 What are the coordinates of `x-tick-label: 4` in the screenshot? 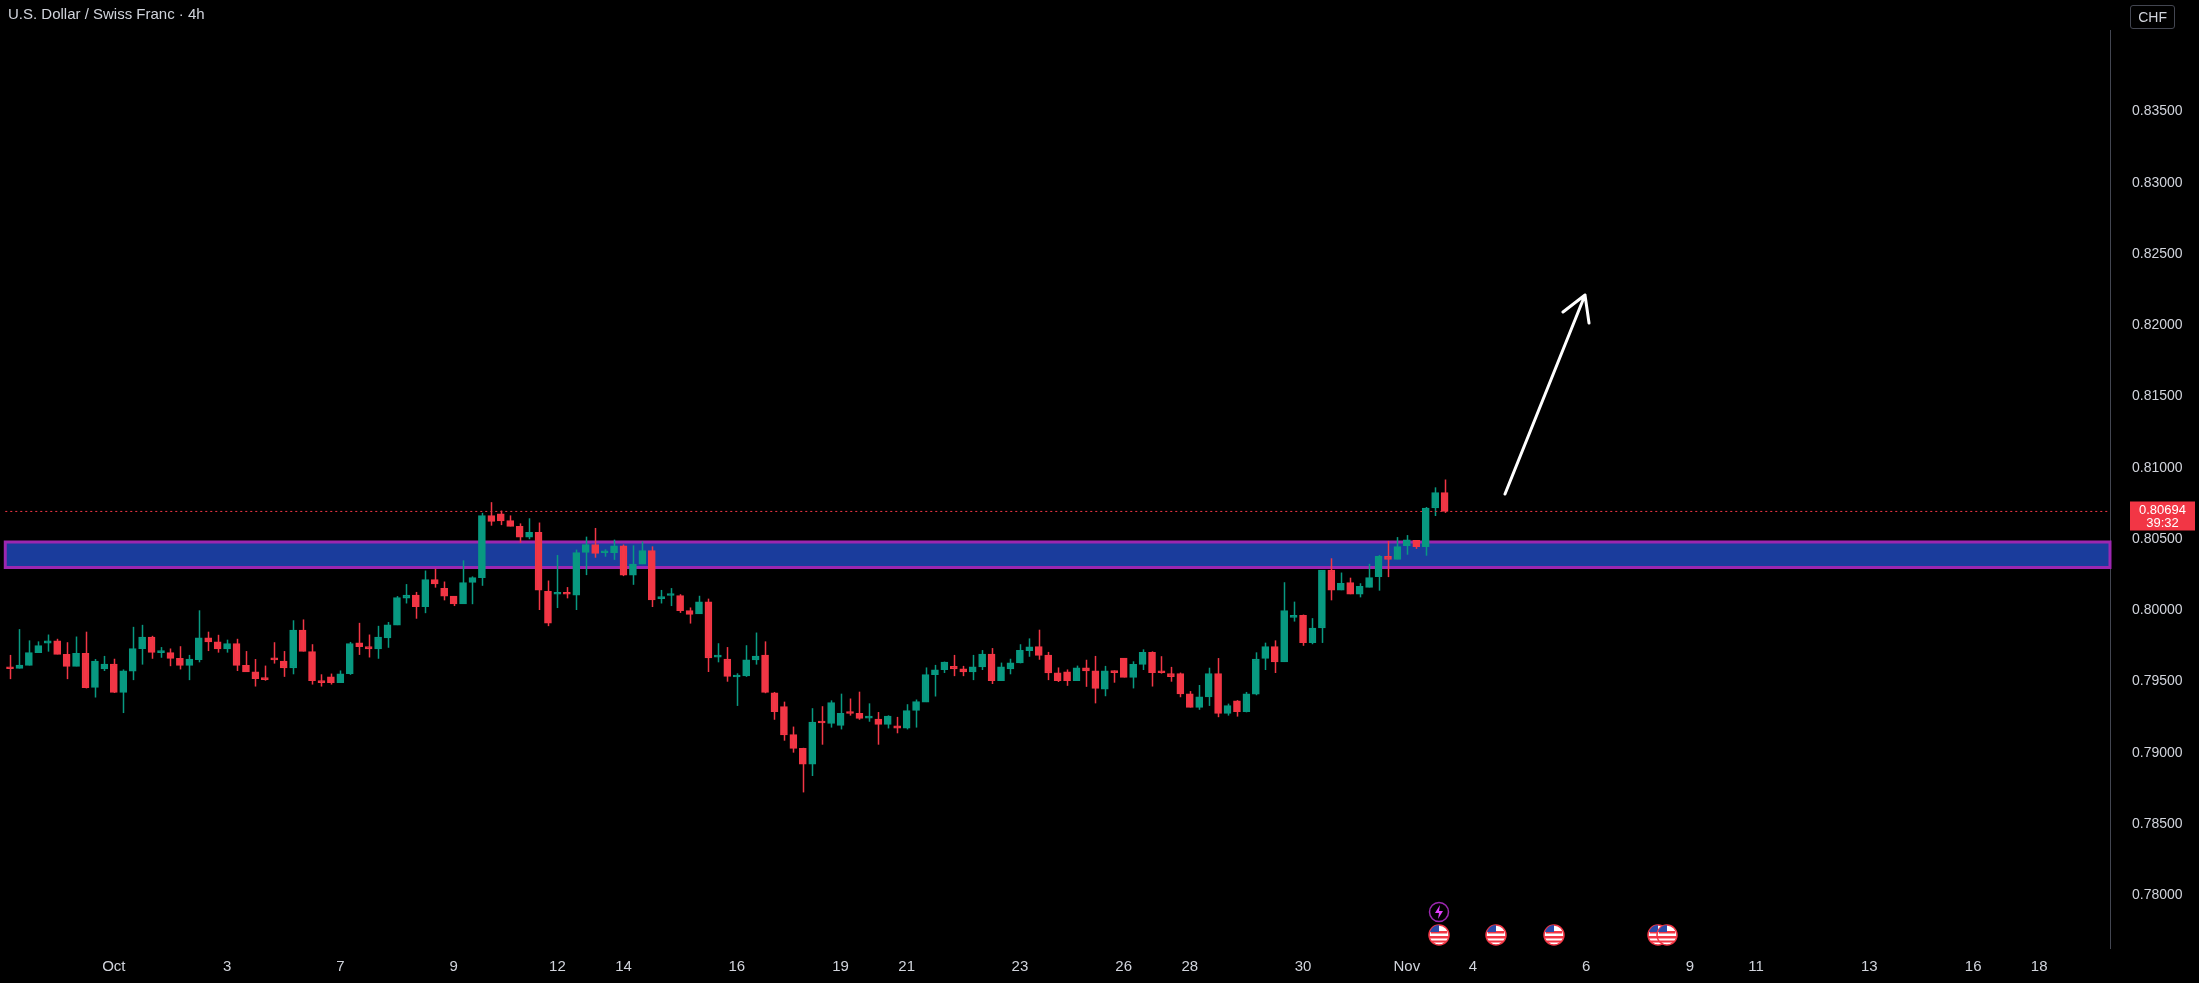 It's located at (1473, 966).